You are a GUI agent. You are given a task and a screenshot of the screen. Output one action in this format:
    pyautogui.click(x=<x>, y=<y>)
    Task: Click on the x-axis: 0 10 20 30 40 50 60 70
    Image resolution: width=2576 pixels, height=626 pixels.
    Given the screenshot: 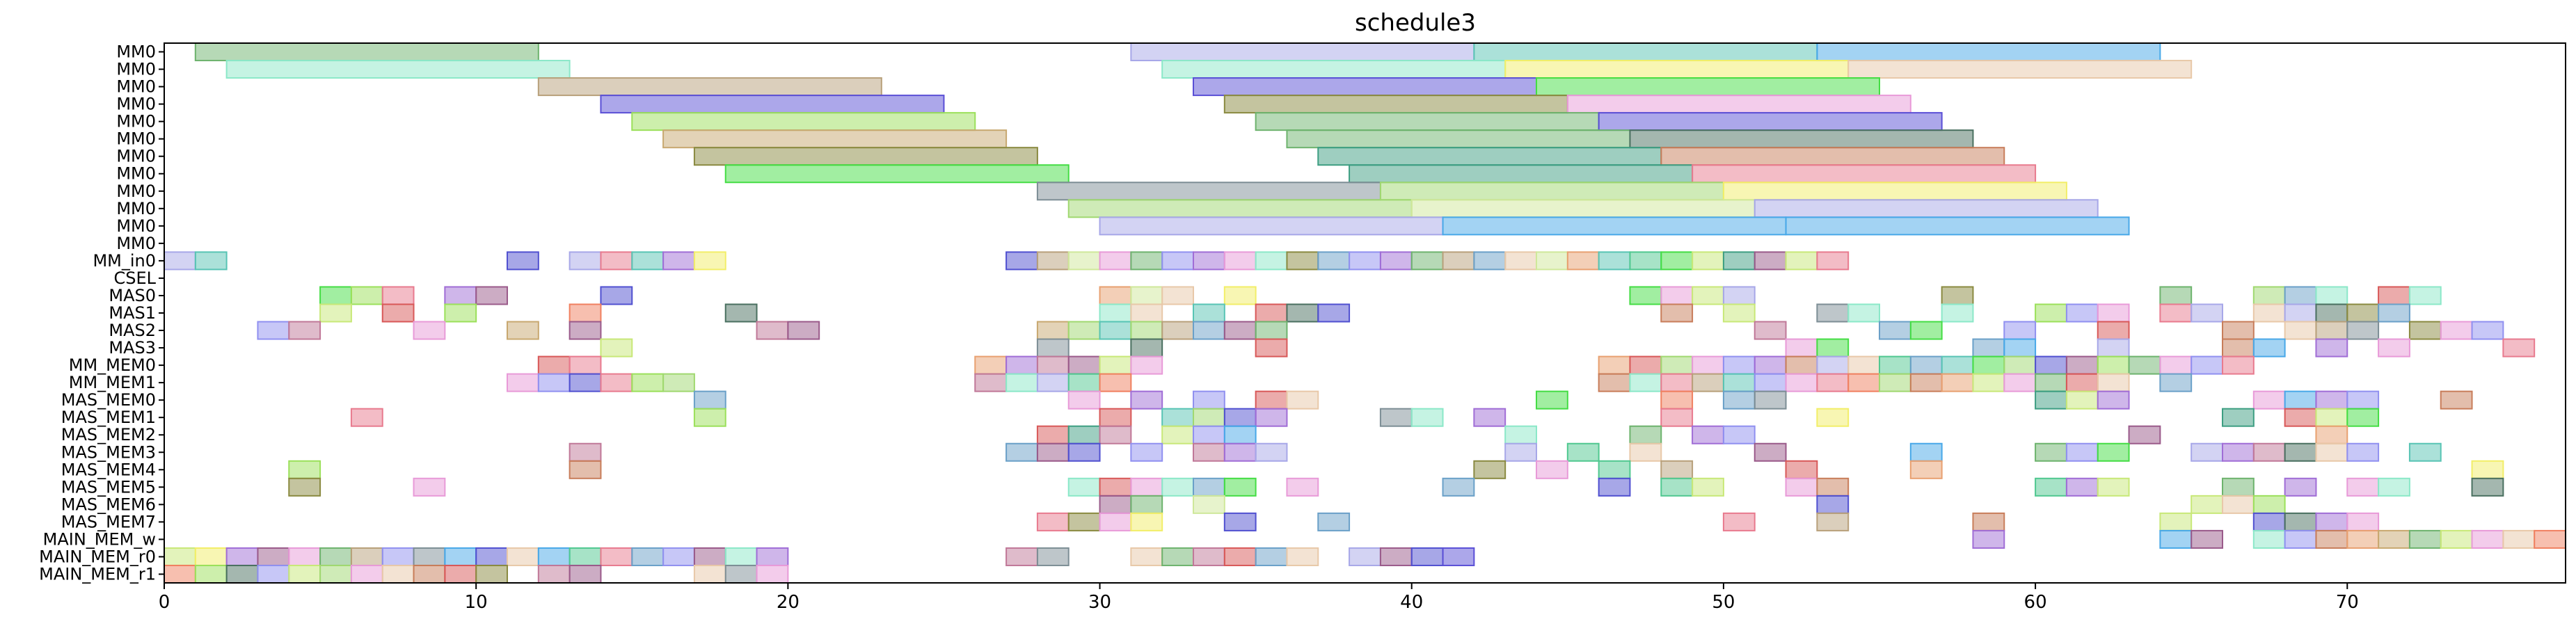 What is the action you would take?
    pyautogui.click(x=1259, y=598)
    